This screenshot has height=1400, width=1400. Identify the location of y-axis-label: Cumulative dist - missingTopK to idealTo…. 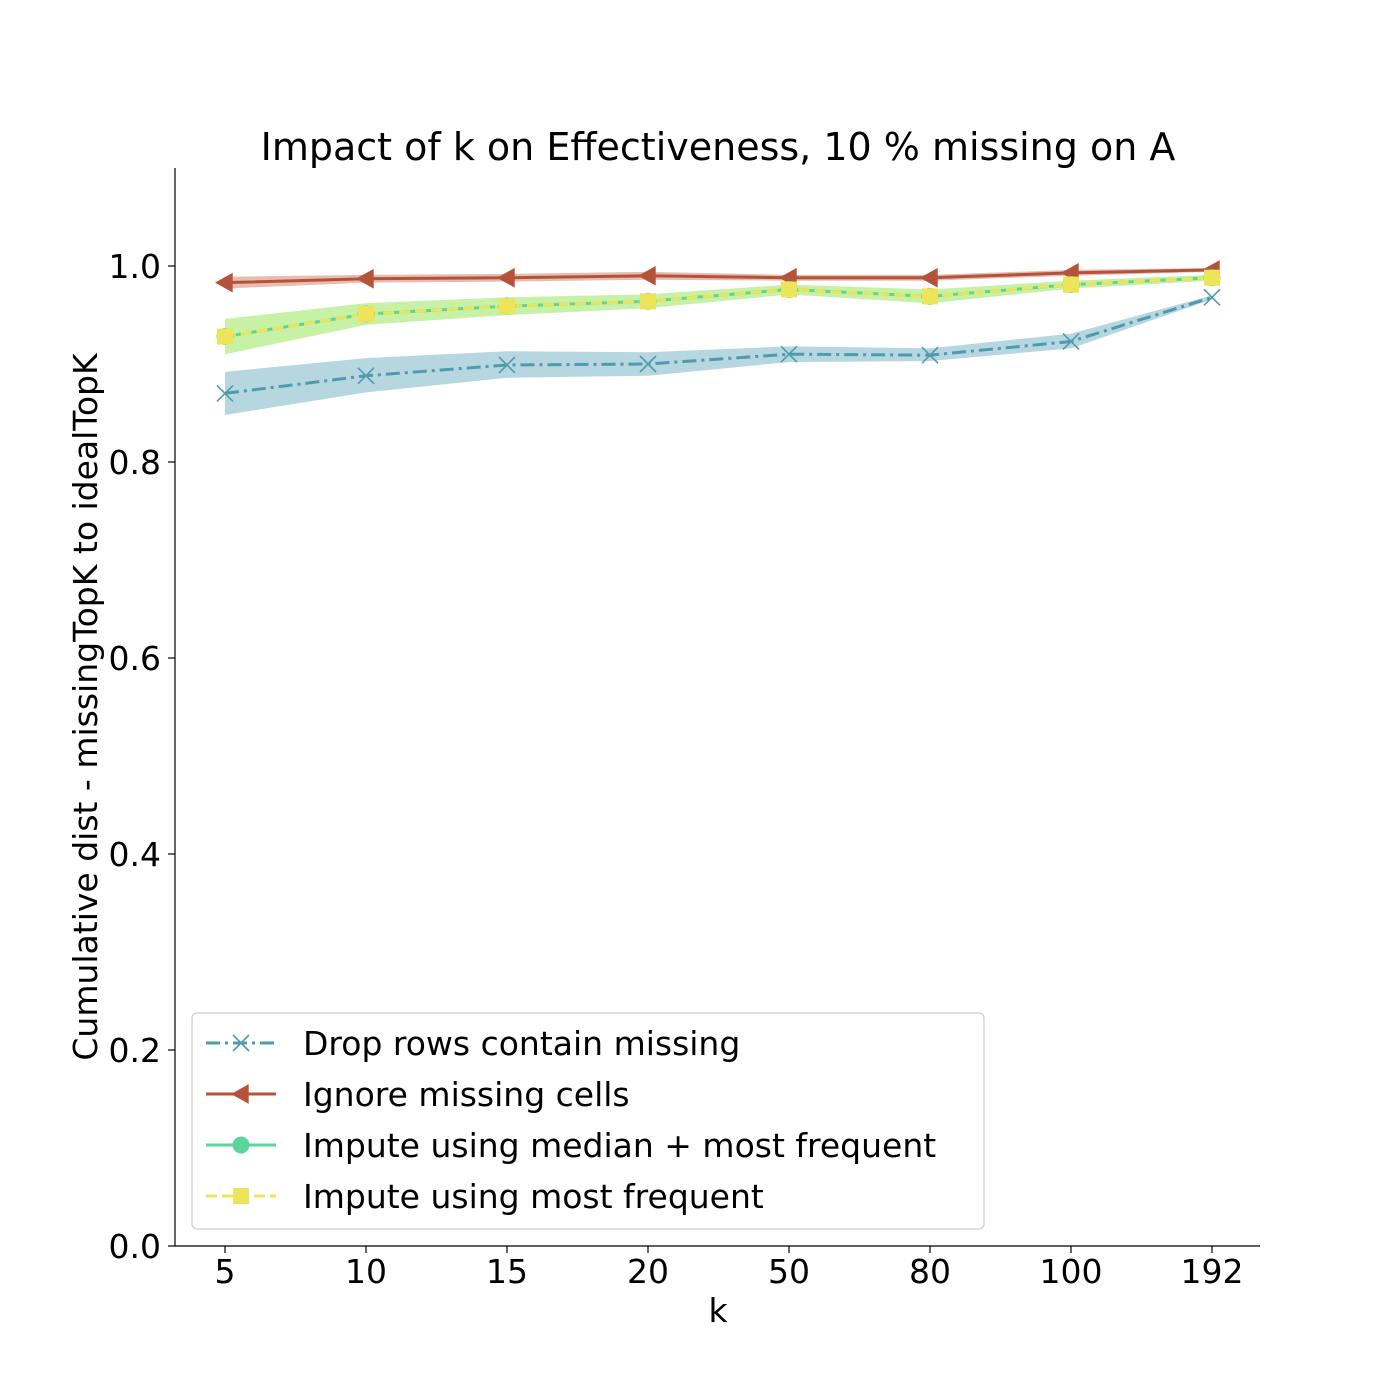
(85, 706).